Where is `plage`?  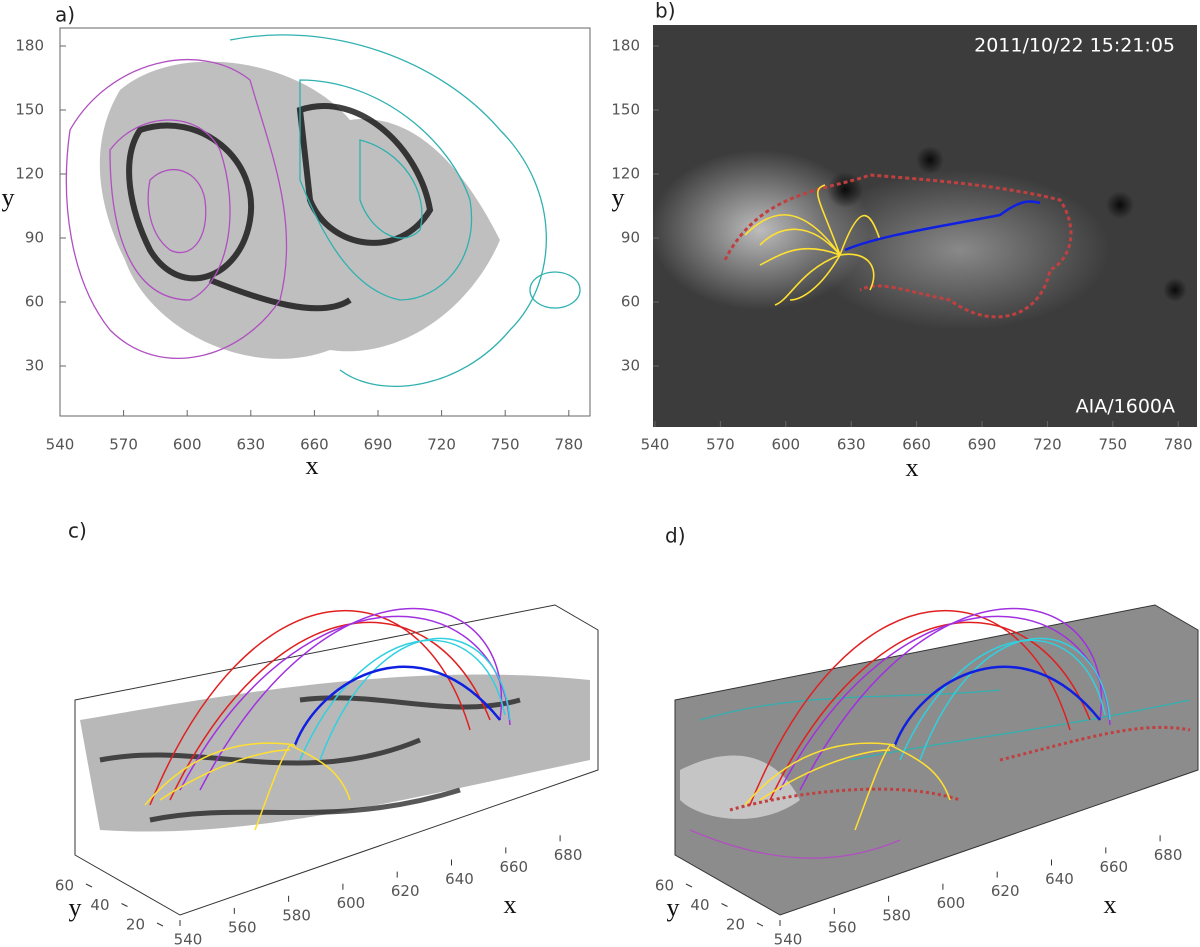 plage is located at coordinates (960, 250).